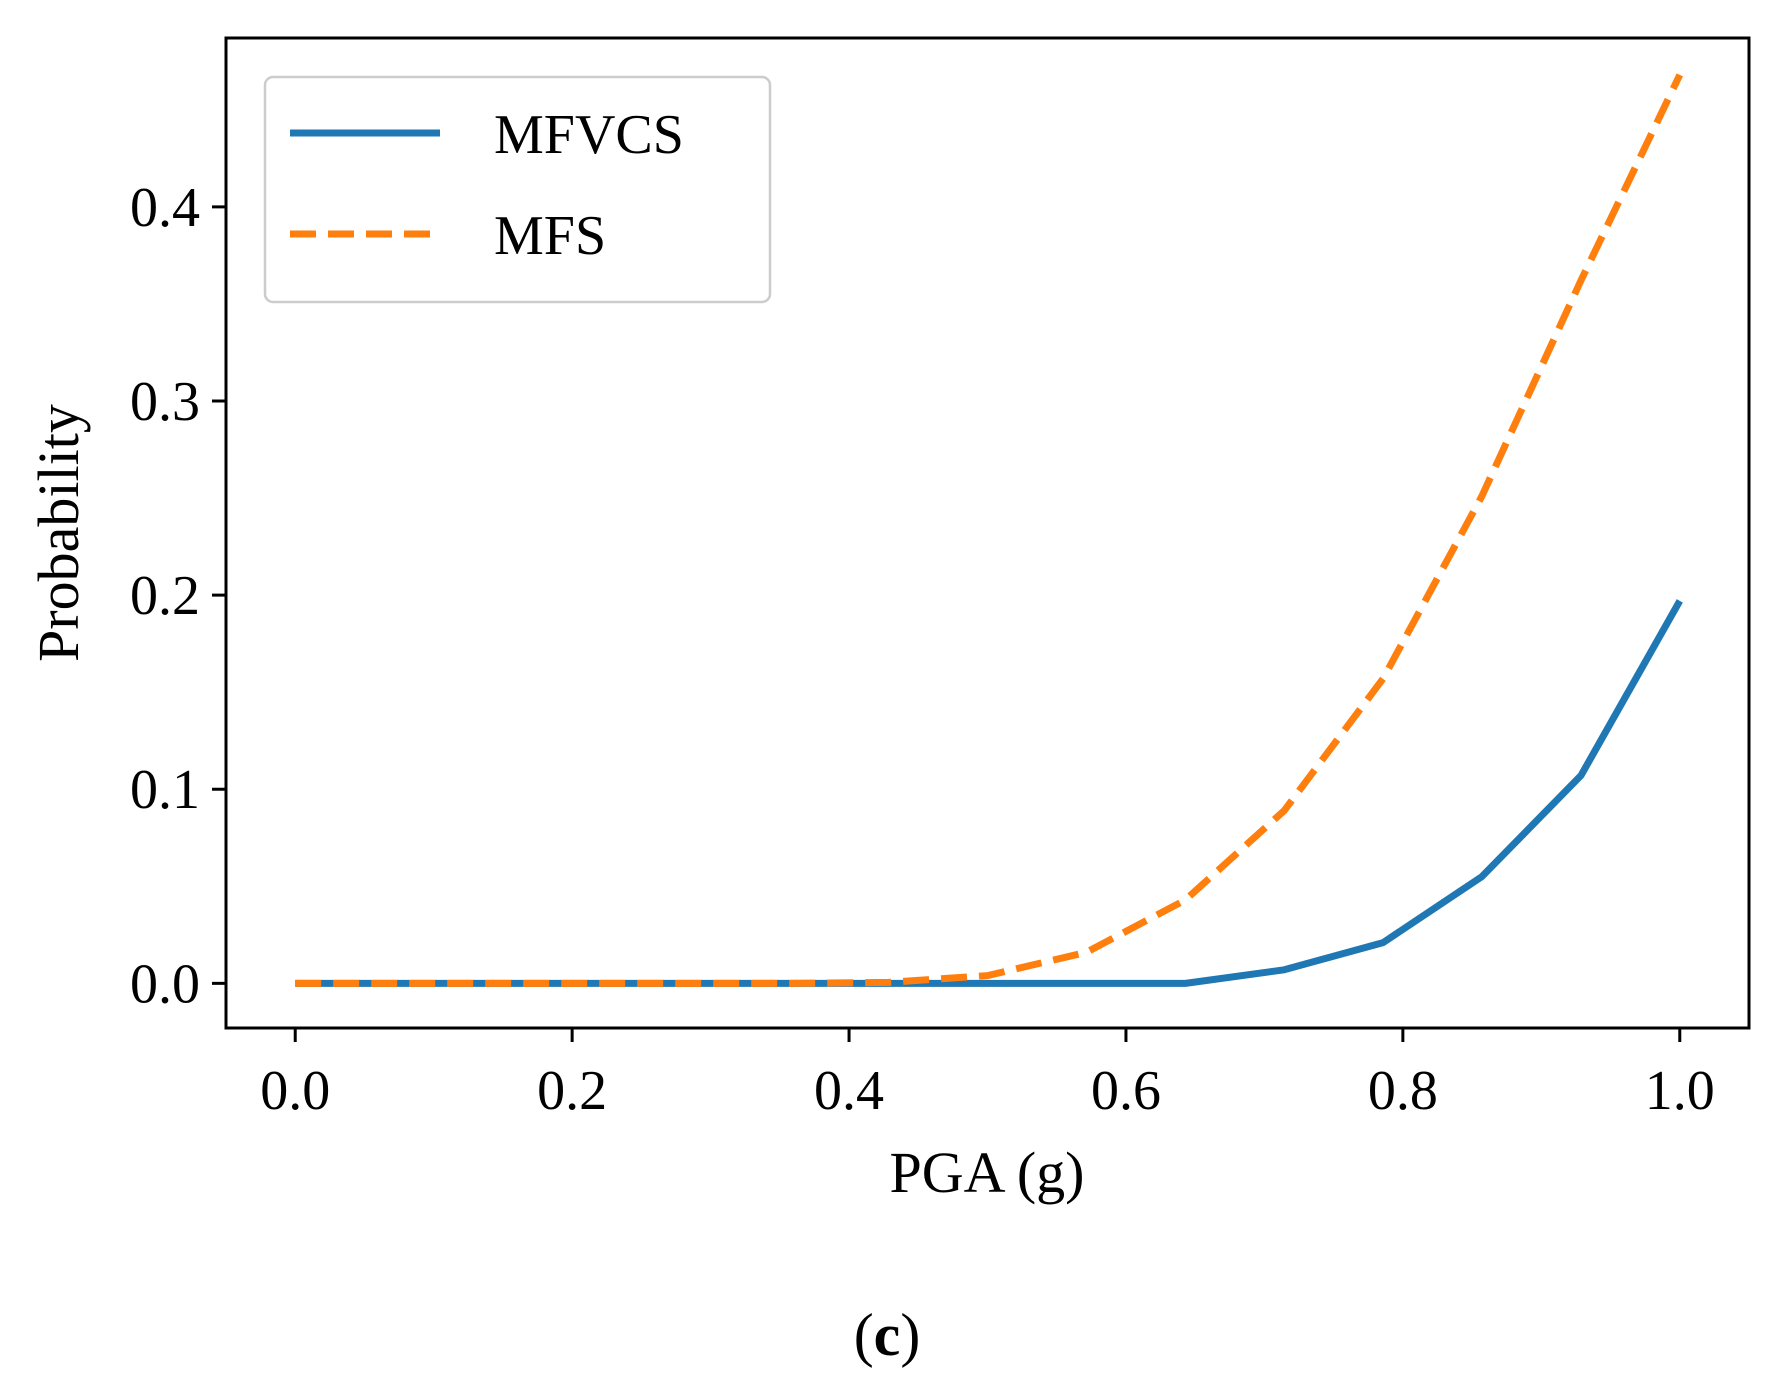  What do you see at coordinates (589, 135) in the screenshot?
I see `legend-label-mfvcs: MFVCS` at bounding box center [589, 135].